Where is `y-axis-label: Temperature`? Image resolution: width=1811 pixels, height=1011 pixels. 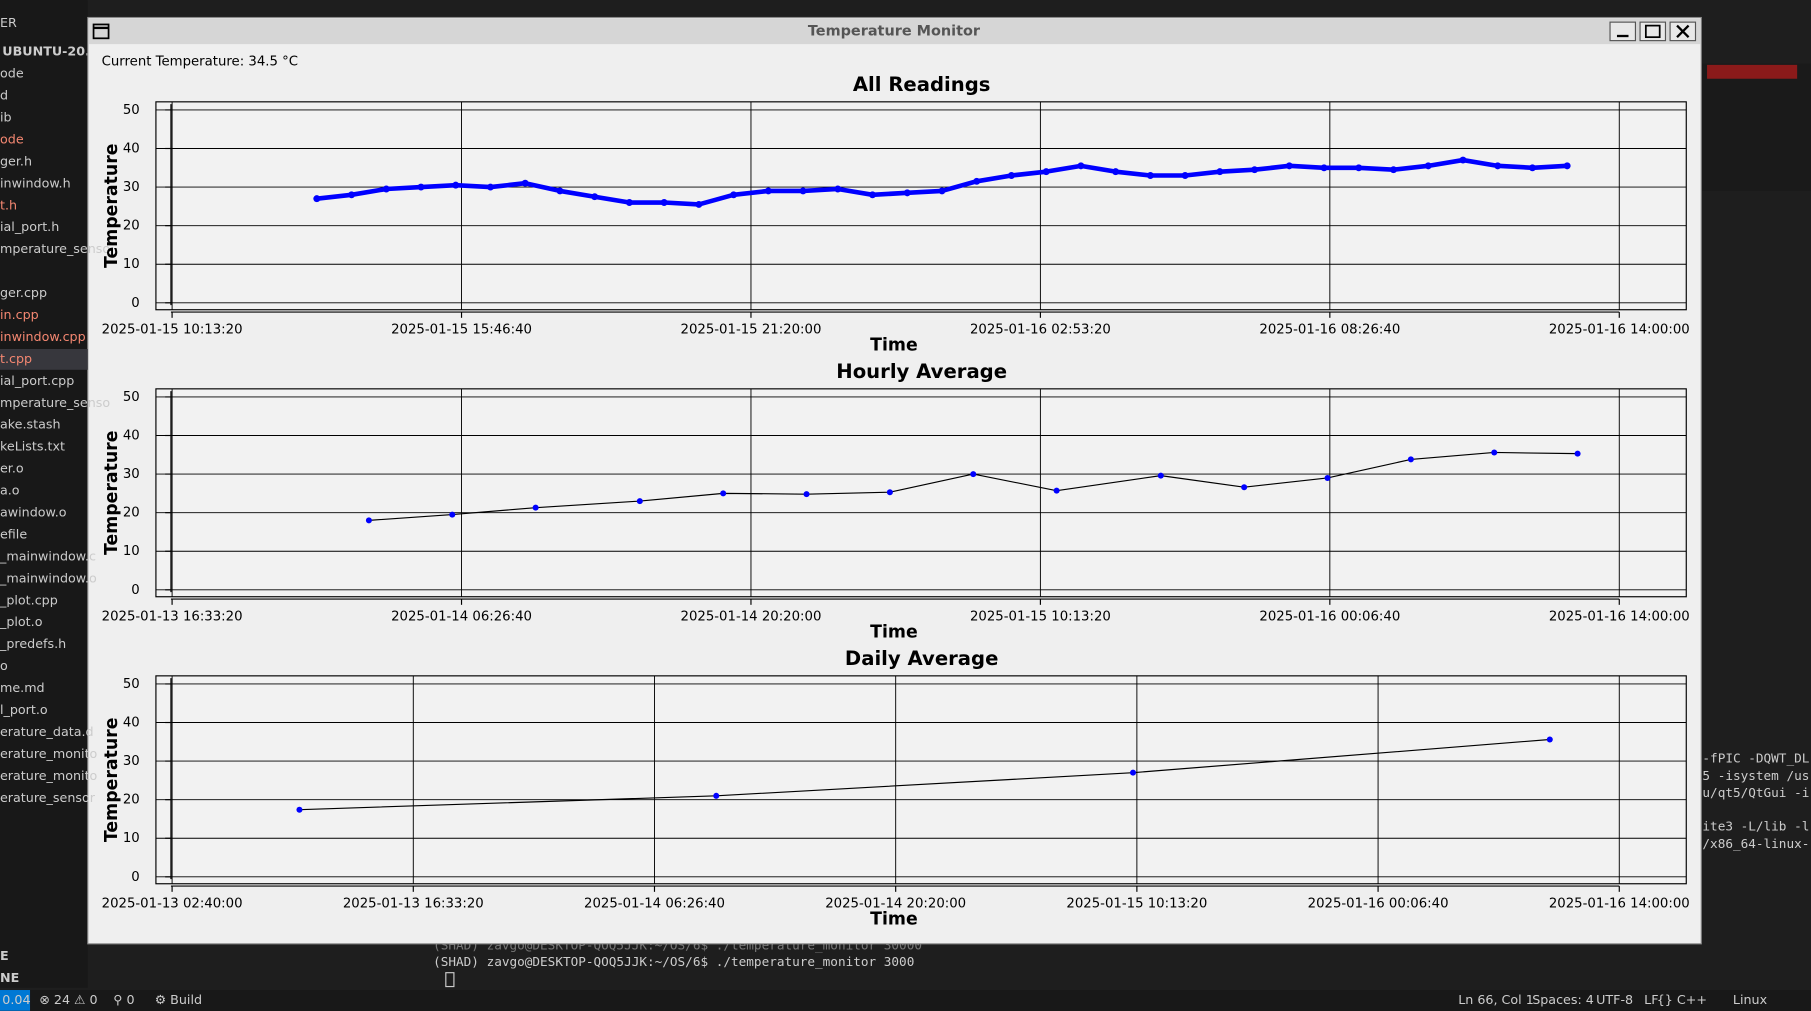
y-axis-label: Temperature is located at coordinates (112, 206).